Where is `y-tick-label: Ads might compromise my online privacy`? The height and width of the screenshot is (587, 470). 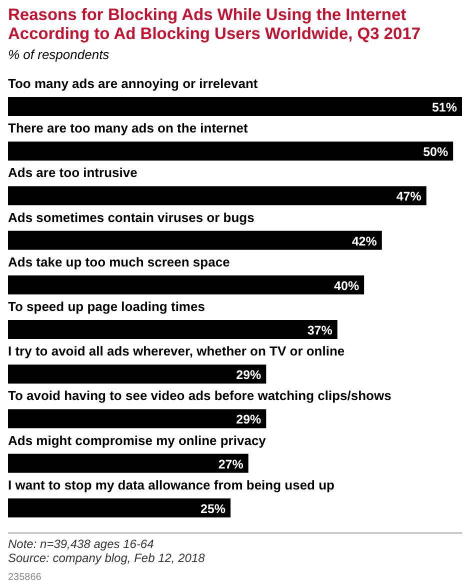
y-tick-label: Ads might compromise my online privacy is located at coordinates (137, 440).